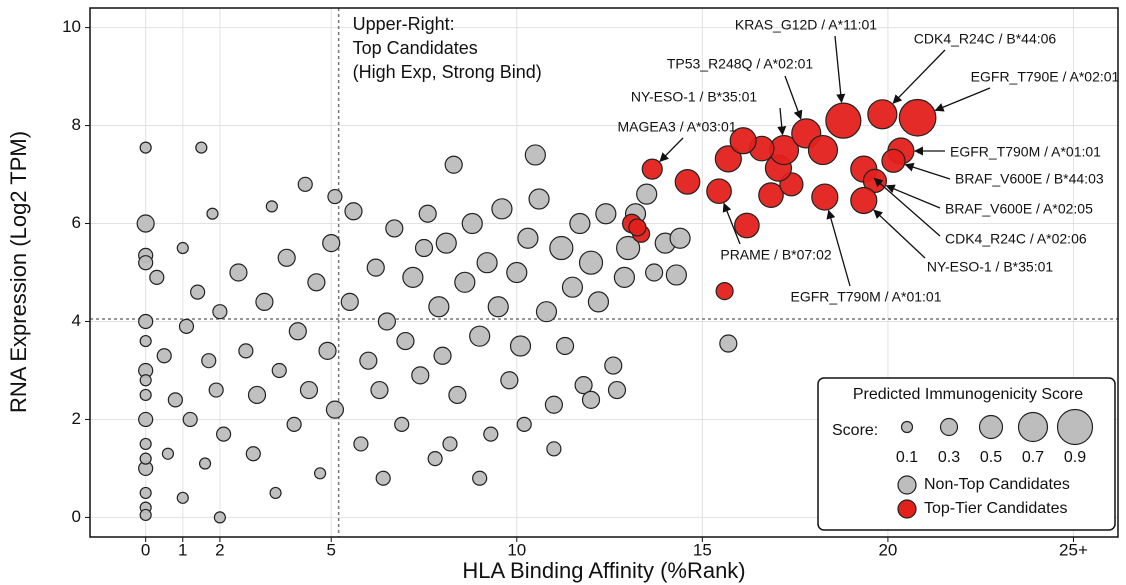 The height and width of the screenshot is (585, 1126). What do you see at coordinates (76, 222) in the screenshot?
I see `y-tick-label: 6` at bounding box center [76, 222].